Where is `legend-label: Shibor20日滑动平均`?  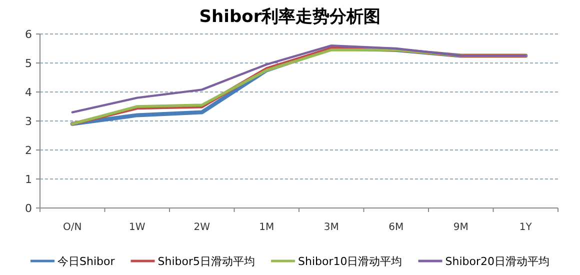
legend-label: Shibor20日滑动平均 is located at coordinates (497, 261).